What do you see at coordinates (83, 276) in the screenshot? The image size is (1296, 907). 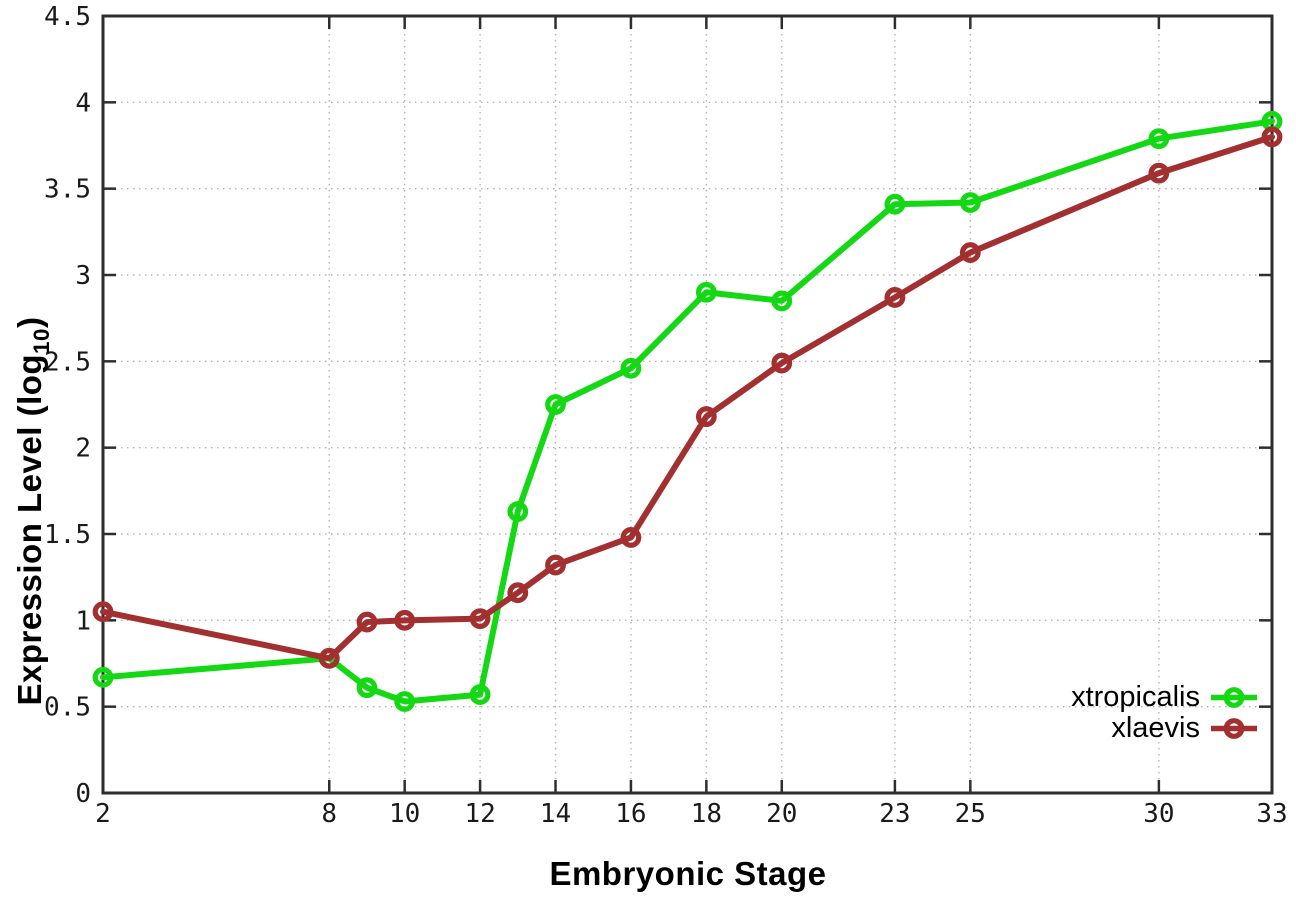 I see `y-tick-label: 3` at bounding box center [83, 276].